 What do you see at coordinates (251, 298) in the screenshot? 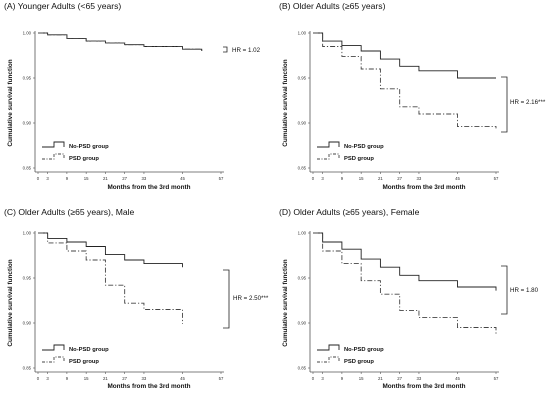
I see `hazard-ratio-label: HR = 2.50***` at bounding box center [251, 298].